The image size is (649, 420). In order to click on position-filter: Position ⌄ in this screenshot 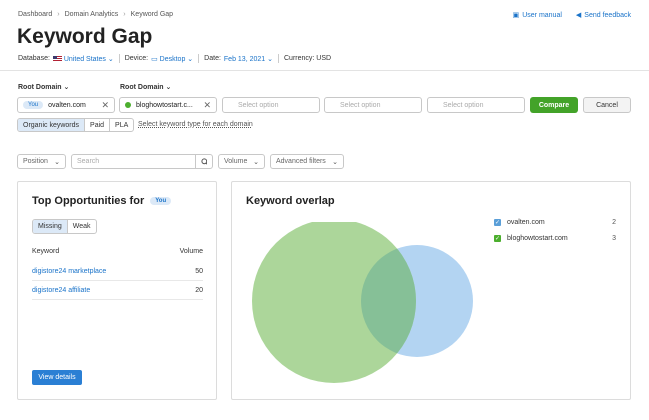, I will do `click(41, 161)`.